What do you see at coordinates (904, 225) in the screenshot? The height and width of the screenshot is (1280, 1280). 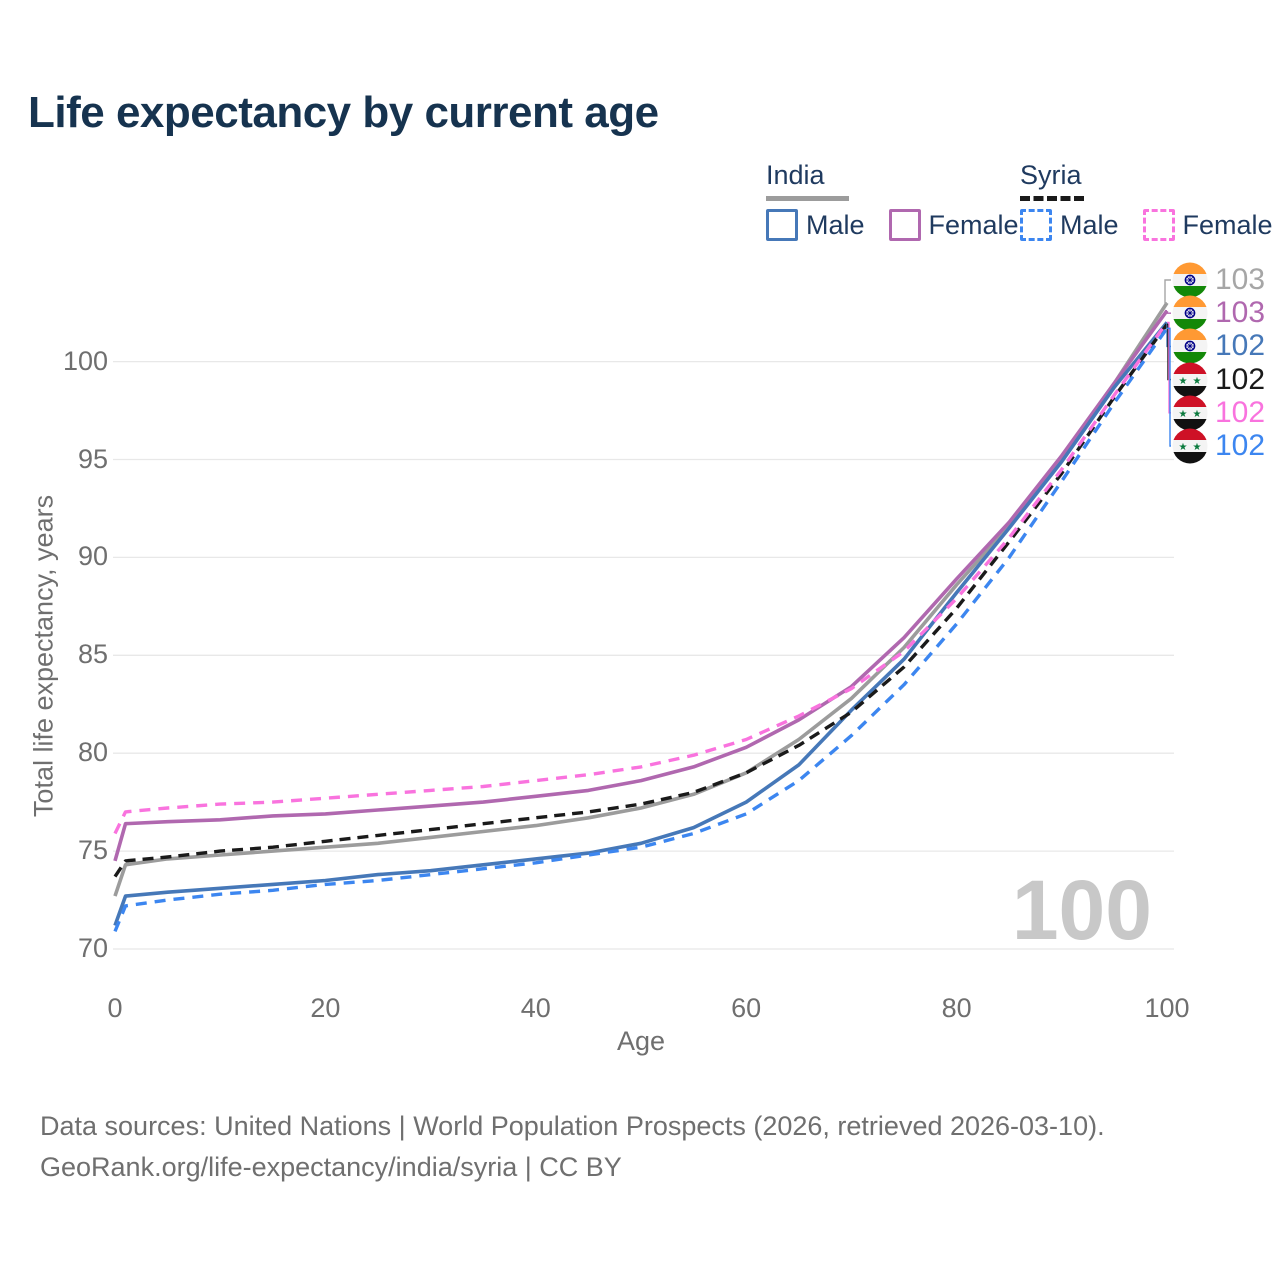 I see `india-female-swatch-icon` at bounding box center [904, 225].